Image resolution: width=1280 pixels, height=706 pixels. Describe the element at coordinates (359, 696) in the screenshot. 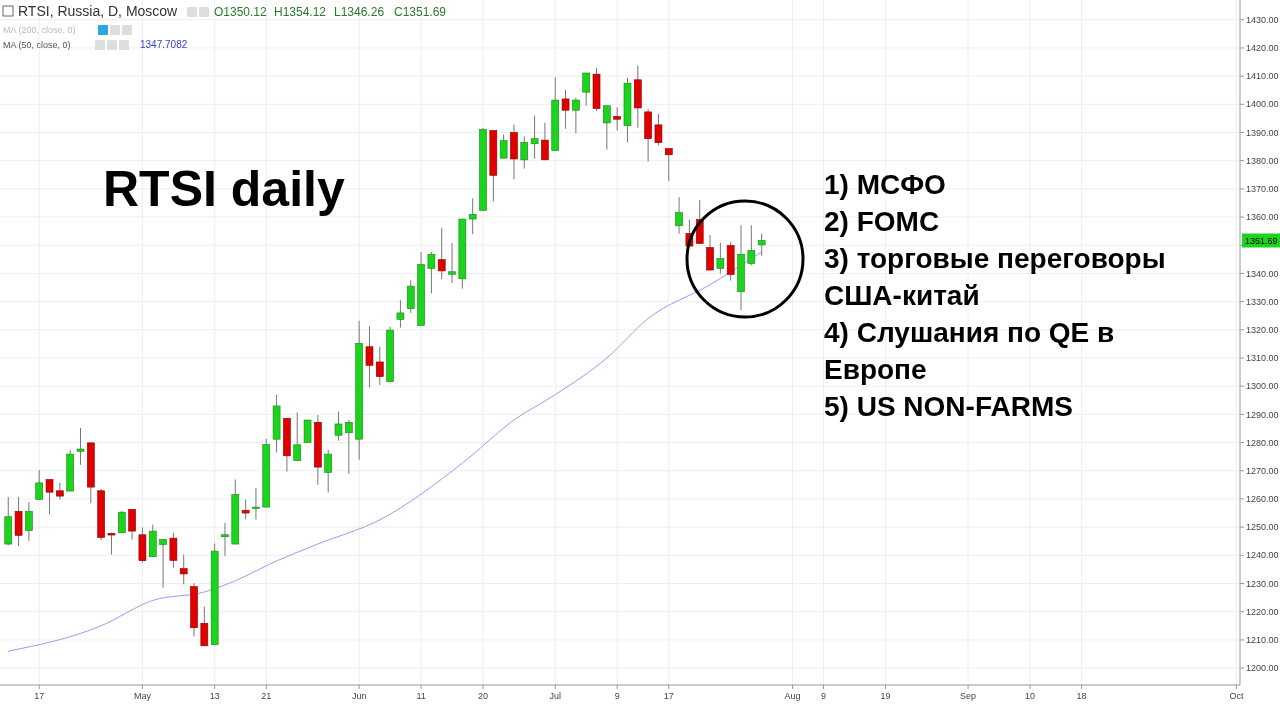

I see `x-tick-label: Jun` at that location.